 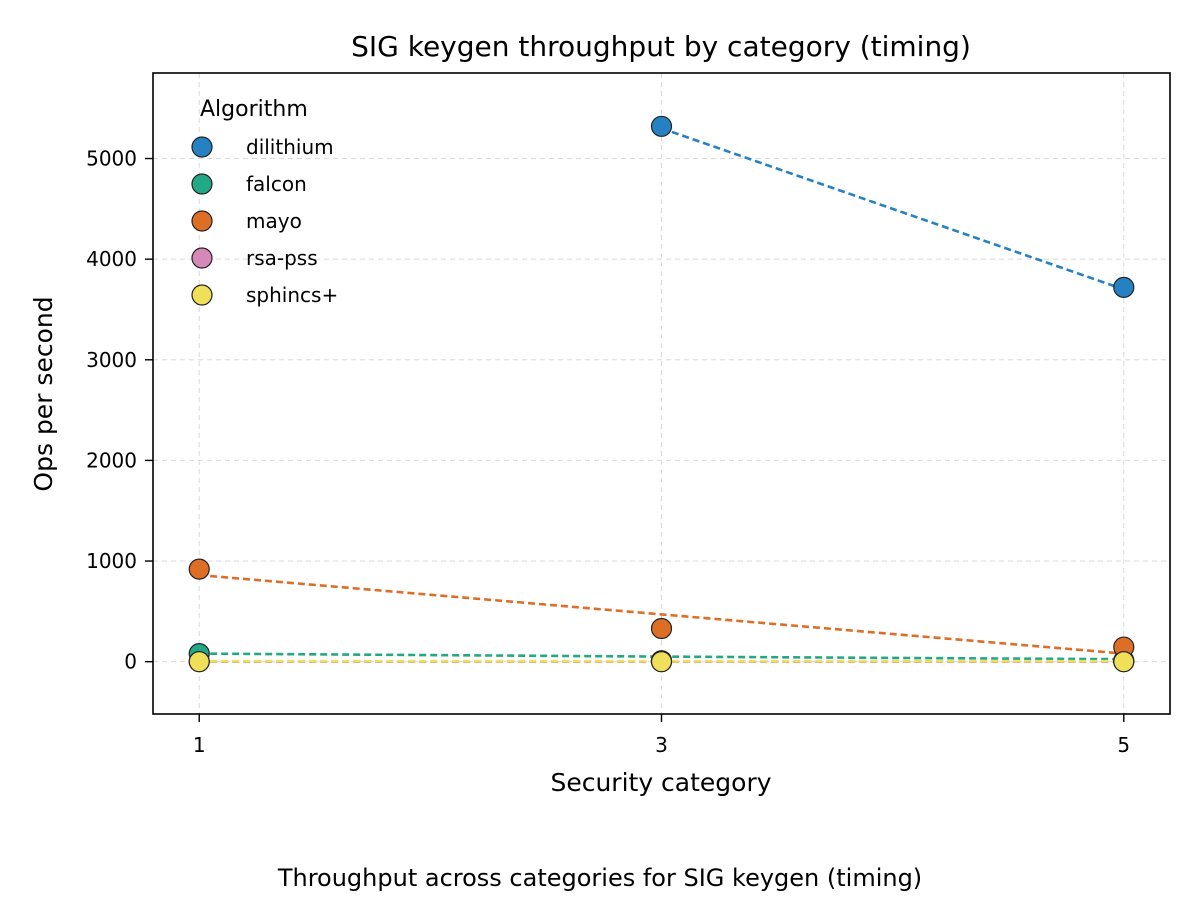 I want to click on y-tick-label: 1000, so click(x=111, y=561).